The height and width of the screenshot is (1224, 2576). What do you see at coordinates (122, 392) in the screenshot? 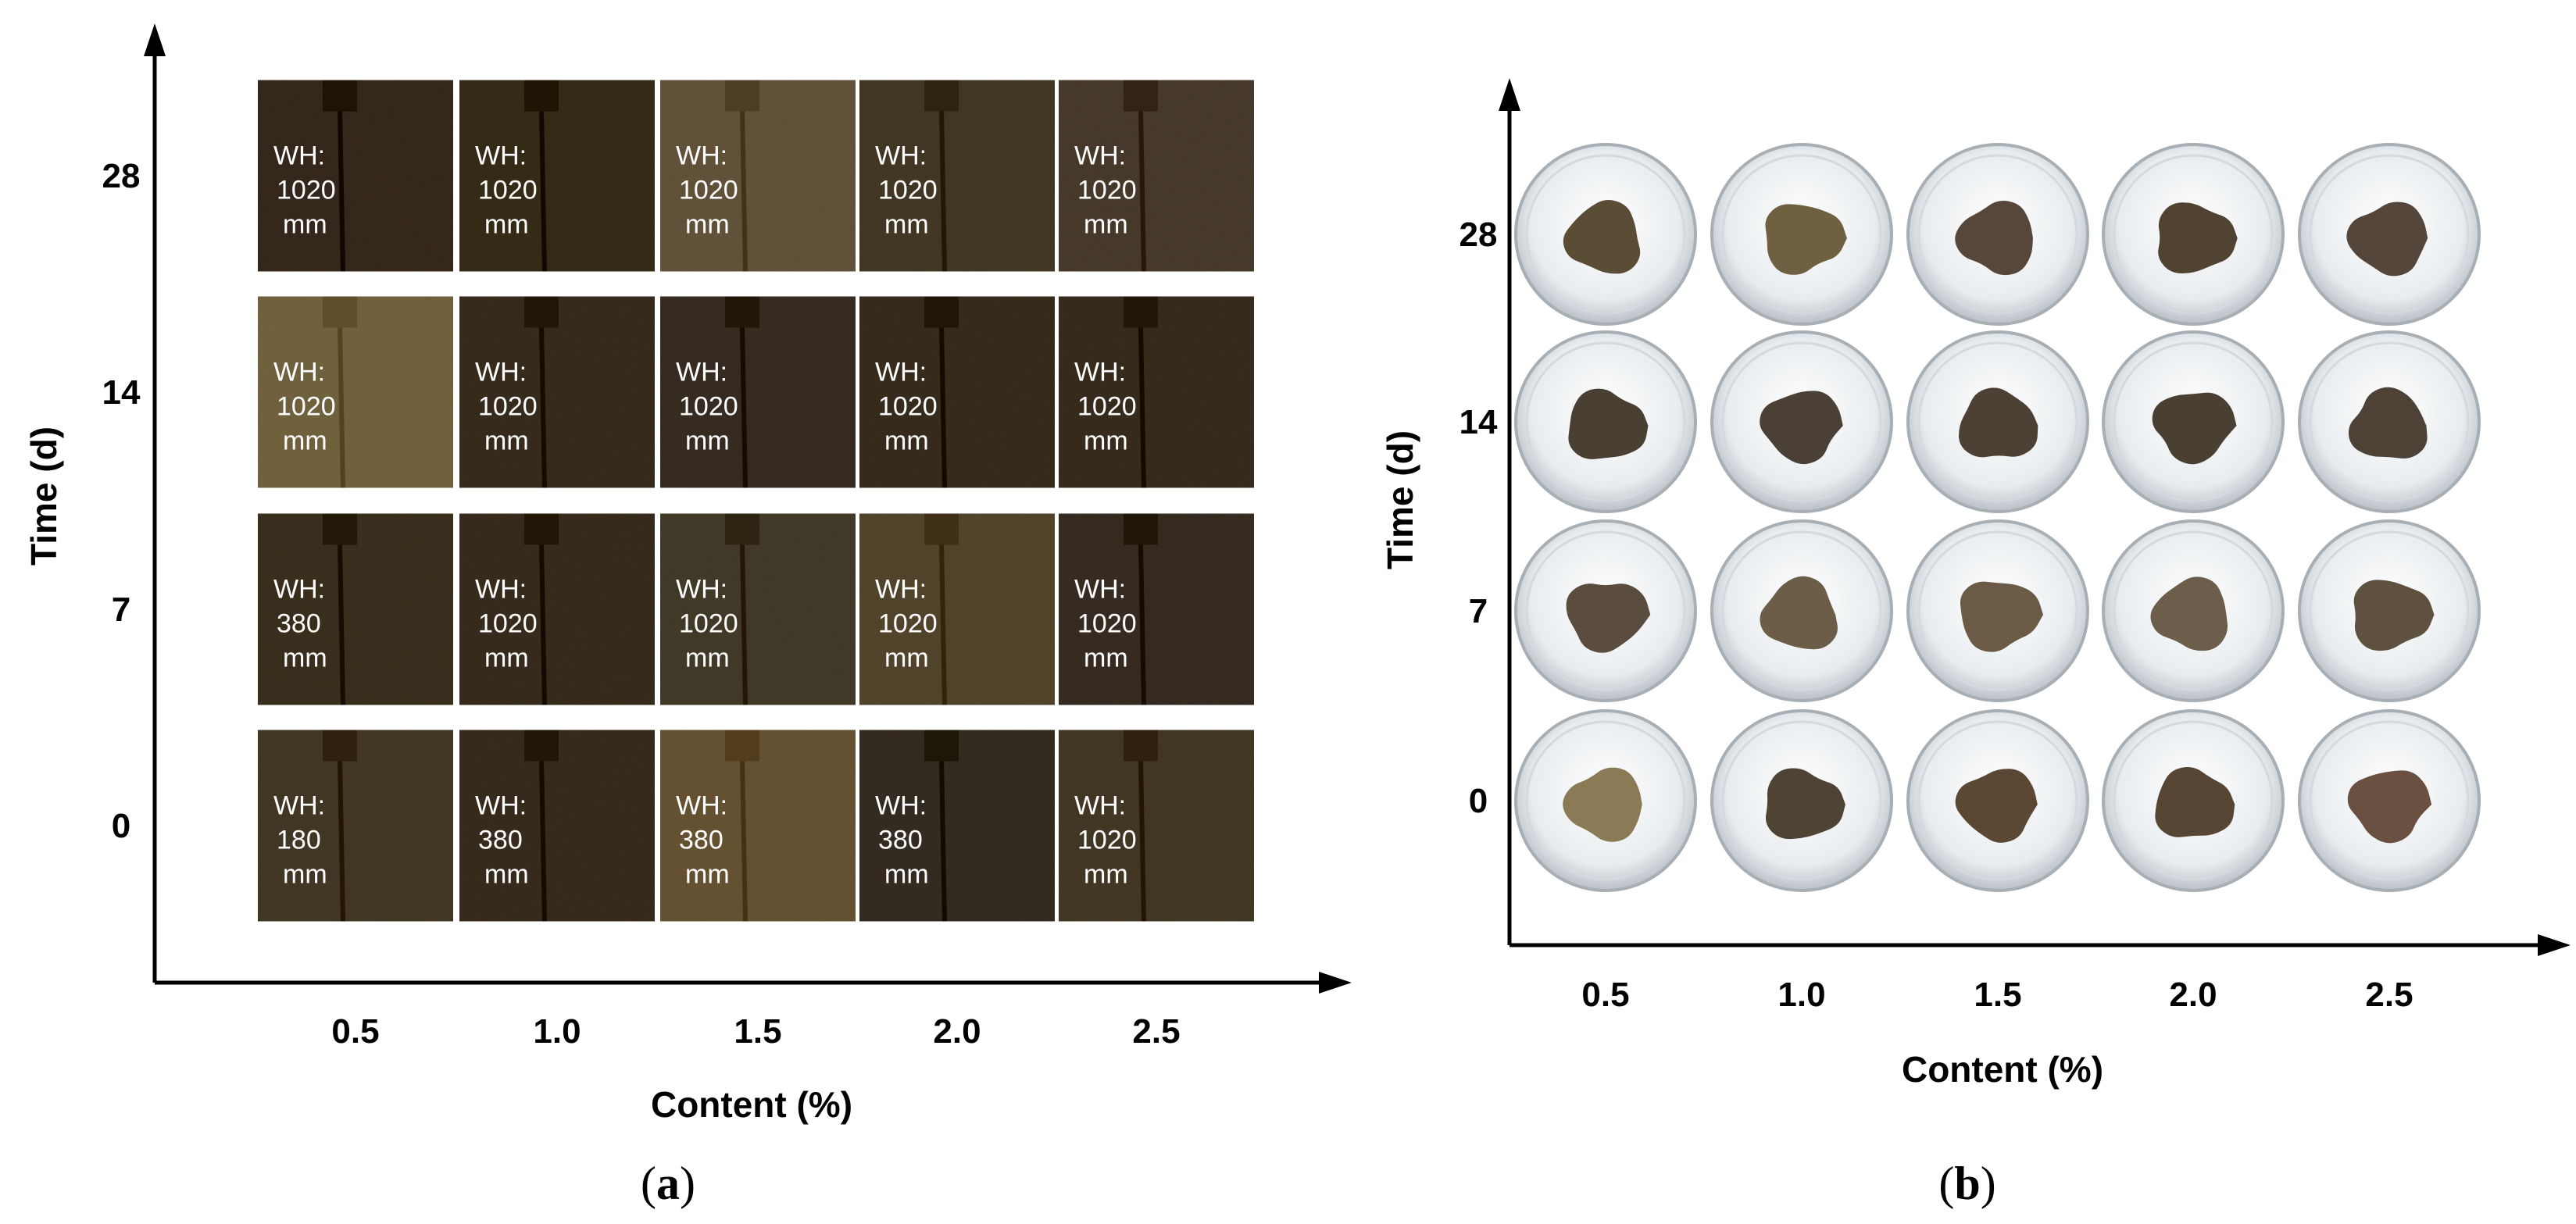
I see `y-tick-label: 14` at bounding box center [122, 392].